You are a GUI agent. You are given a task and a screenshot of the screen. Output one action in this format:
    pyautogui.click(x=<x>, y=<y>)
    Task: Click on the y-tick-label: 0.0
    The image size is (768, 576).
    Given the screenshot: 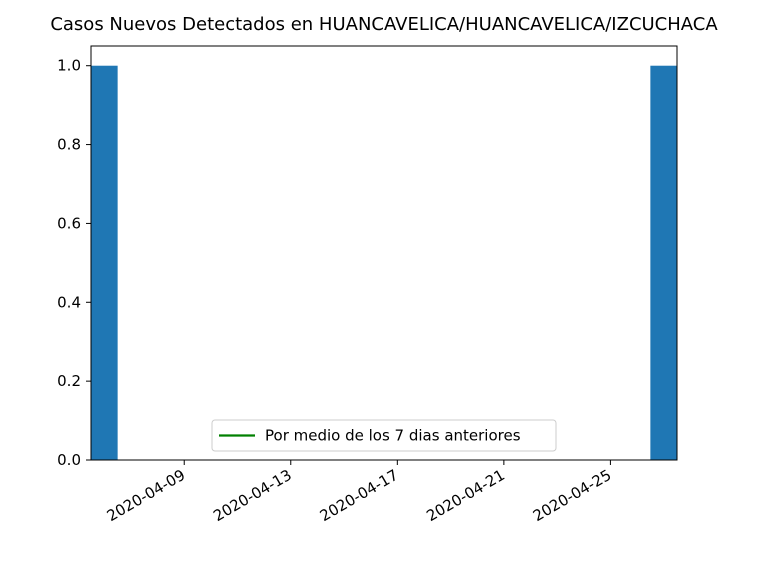 What is the action you would take?
    pyautogui.click(x=69, y=460)
    